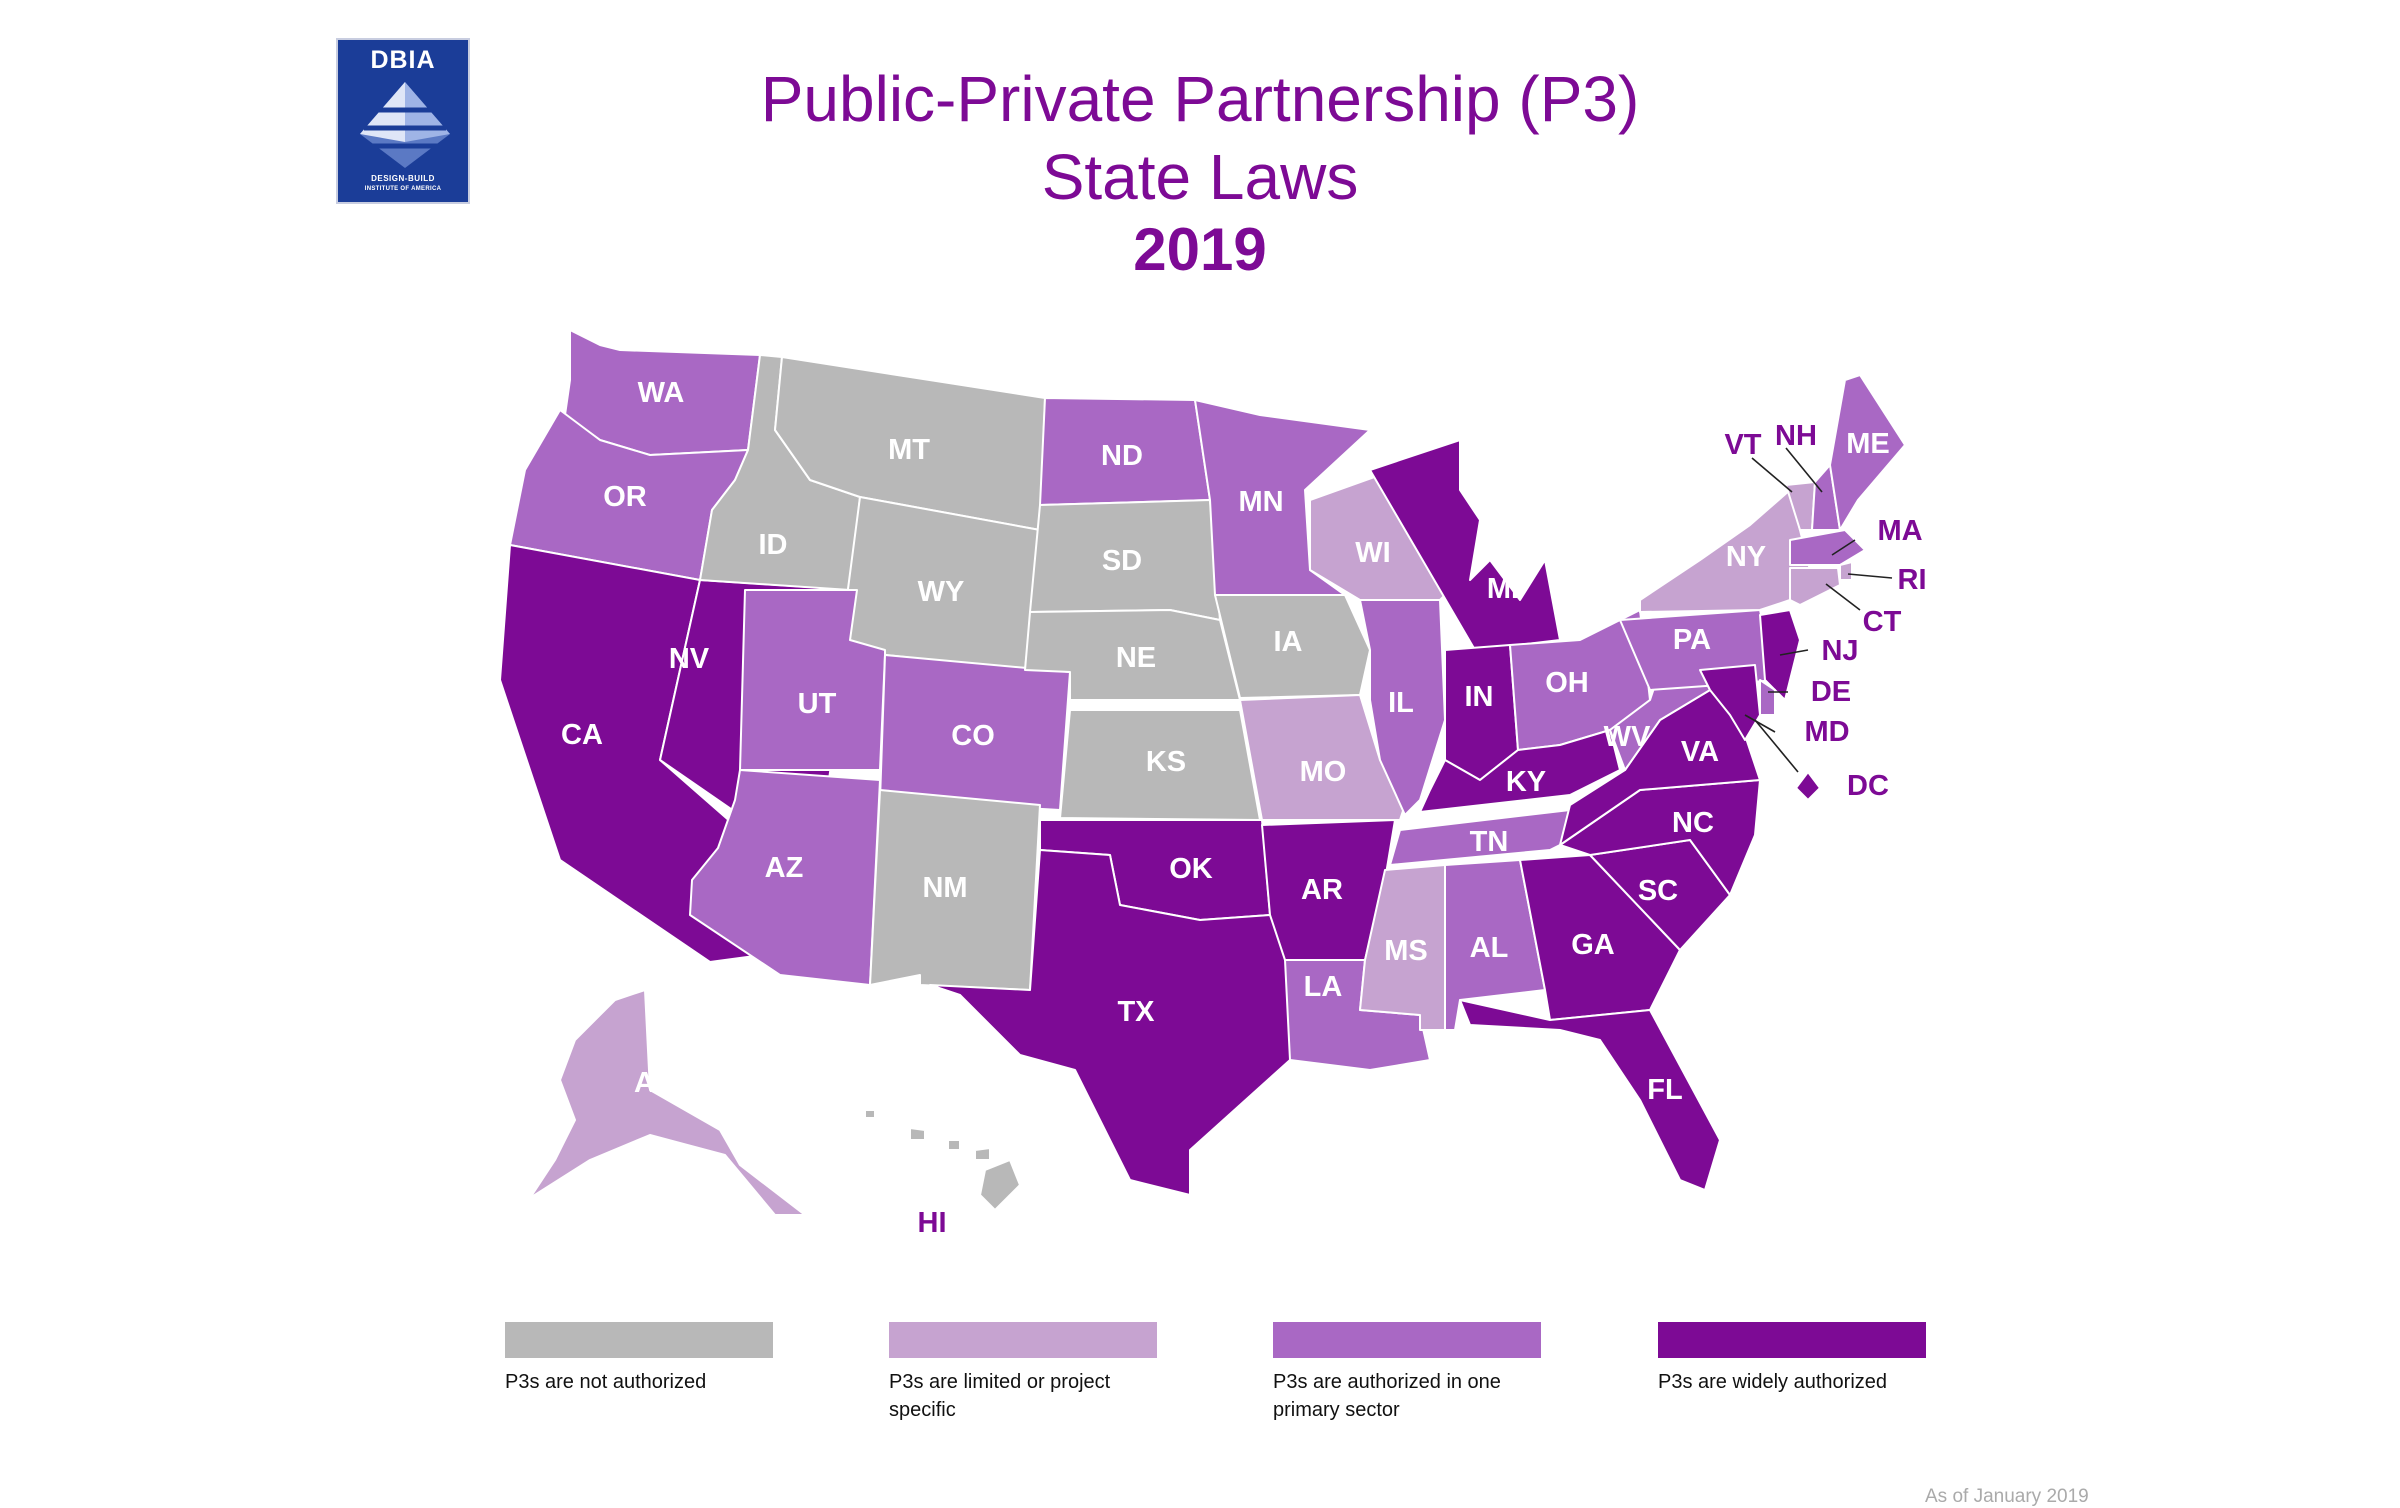 This screenshot has width=2400, height=1508. I want to click on state-label-wa: WA, so click(661, 393).